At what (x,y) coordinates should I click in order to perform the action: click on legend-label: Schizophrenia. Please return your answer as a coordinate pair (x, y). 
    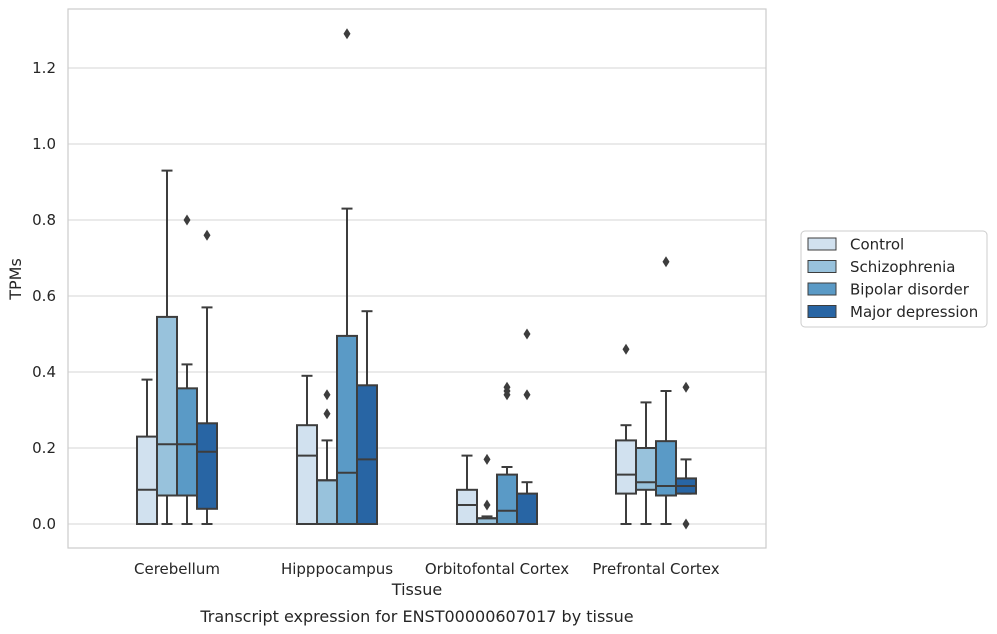
    Looking at the image, I should click on (902, 267).